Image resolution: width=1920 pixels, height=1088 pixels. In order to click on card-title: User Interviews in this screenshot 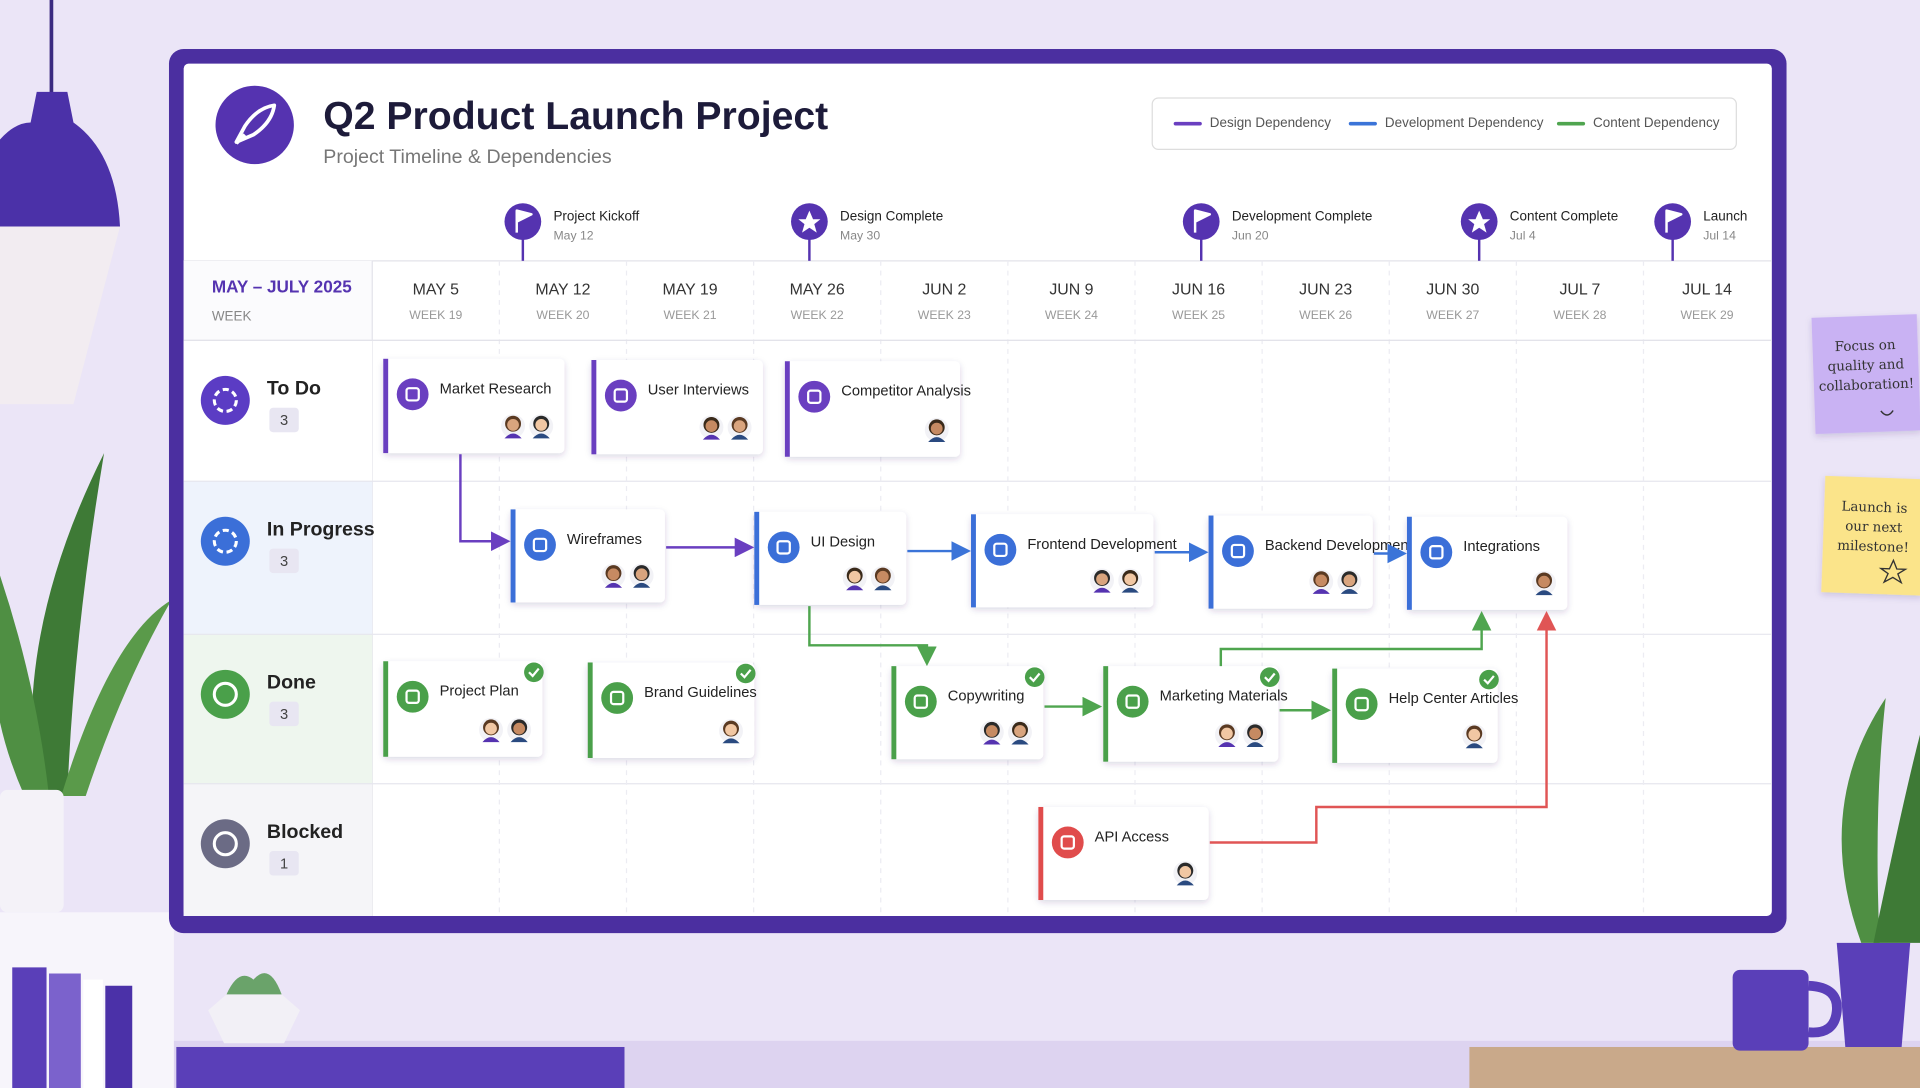, I will do `click(698, 391)`.